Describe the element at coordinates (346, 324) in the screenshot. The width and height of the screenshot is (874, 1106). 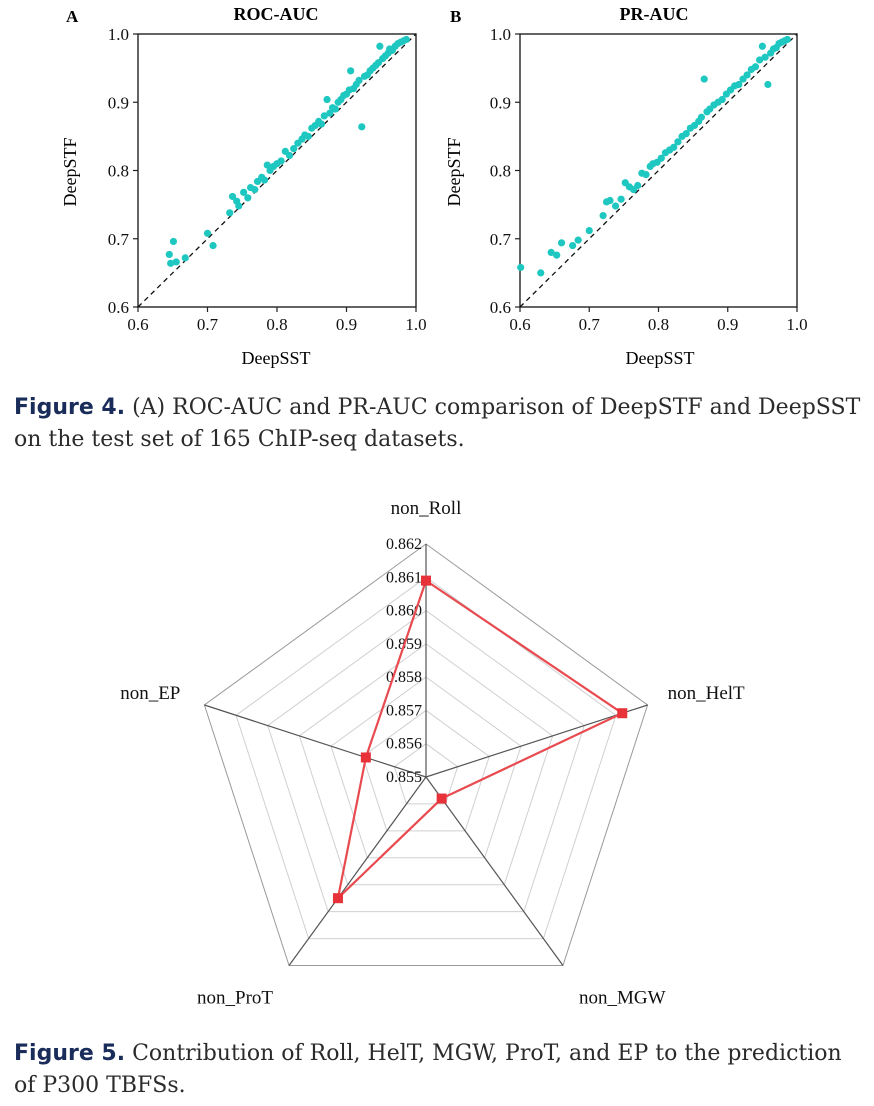
I see `roc-auc-x-tick-label: 0.9` at that location.